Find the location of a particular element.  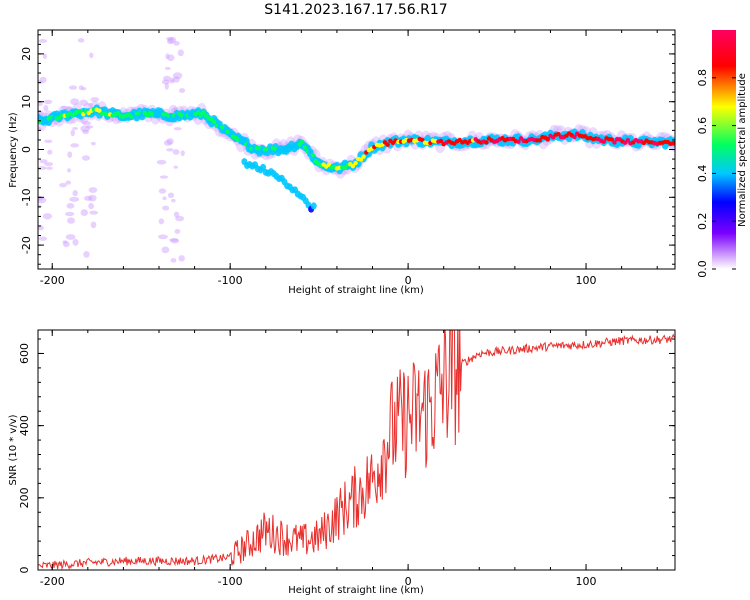

spectrogram-xtick-label: 0 is located at coordinates (408, 280).